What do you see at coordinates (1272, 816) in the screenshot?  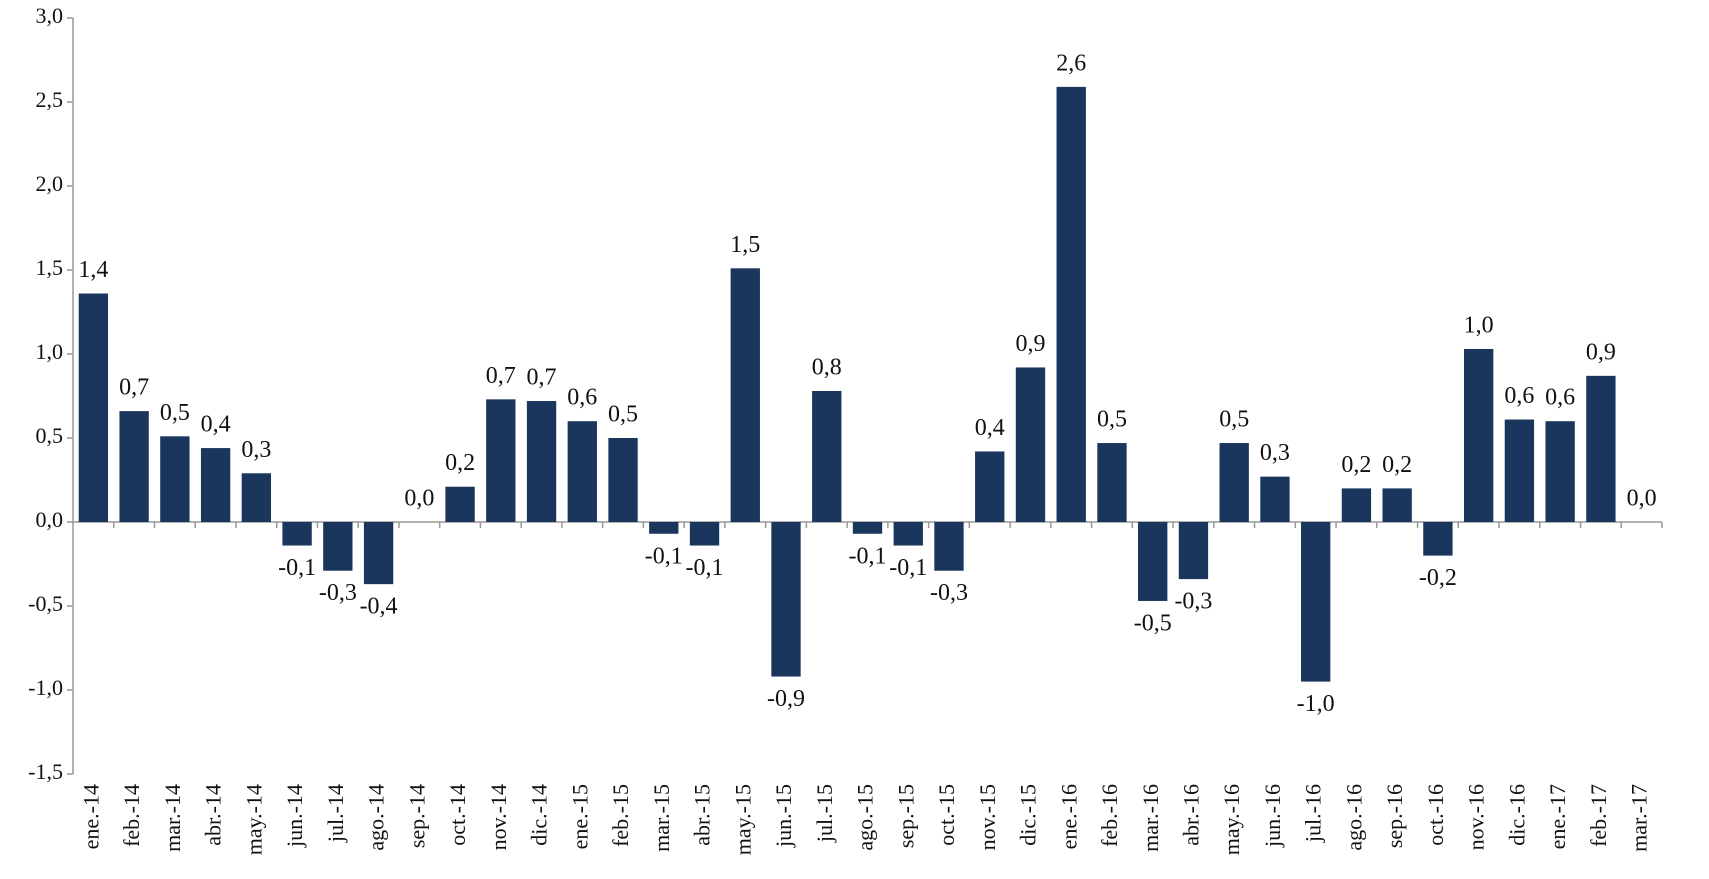 I see `x-tick-label: jun.-16` at bounding box center [1272, 816].